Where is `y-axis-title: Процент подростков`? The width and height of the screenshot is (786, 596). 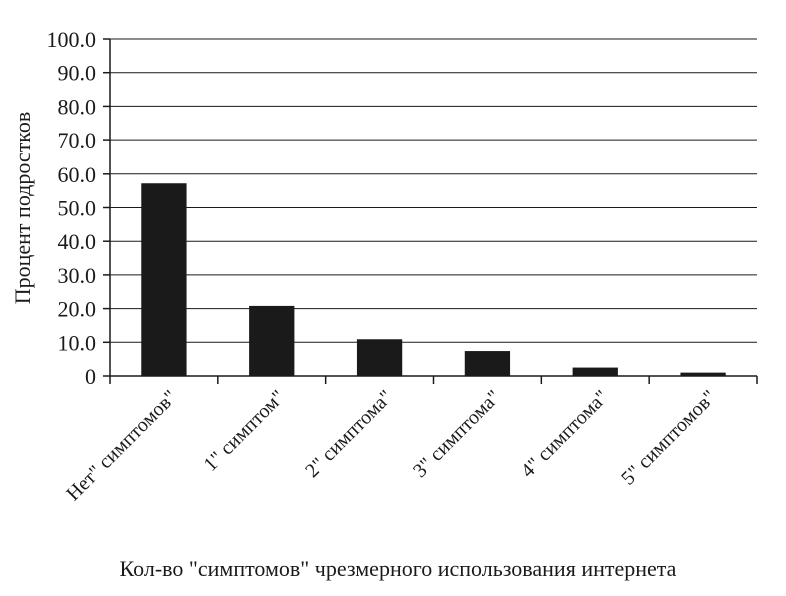 y-axis-title: Процент подростков is located at coordinates (22, 208).